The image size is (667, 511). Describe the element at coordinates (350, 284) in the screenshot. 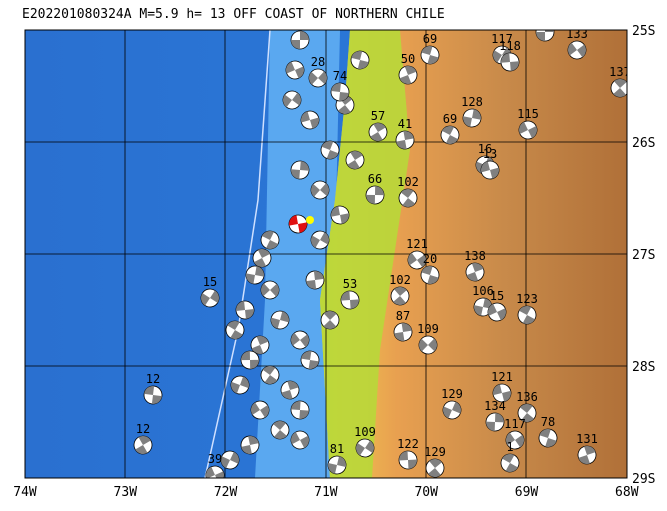

I see `depth-label: 53` at that location.